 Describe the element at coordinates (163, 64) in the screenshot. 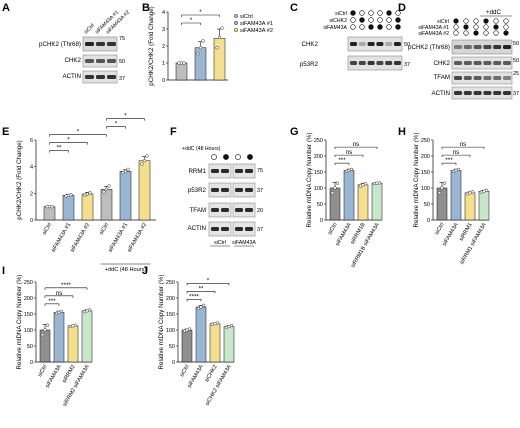

I see `y-tick-label: 1` at that location.